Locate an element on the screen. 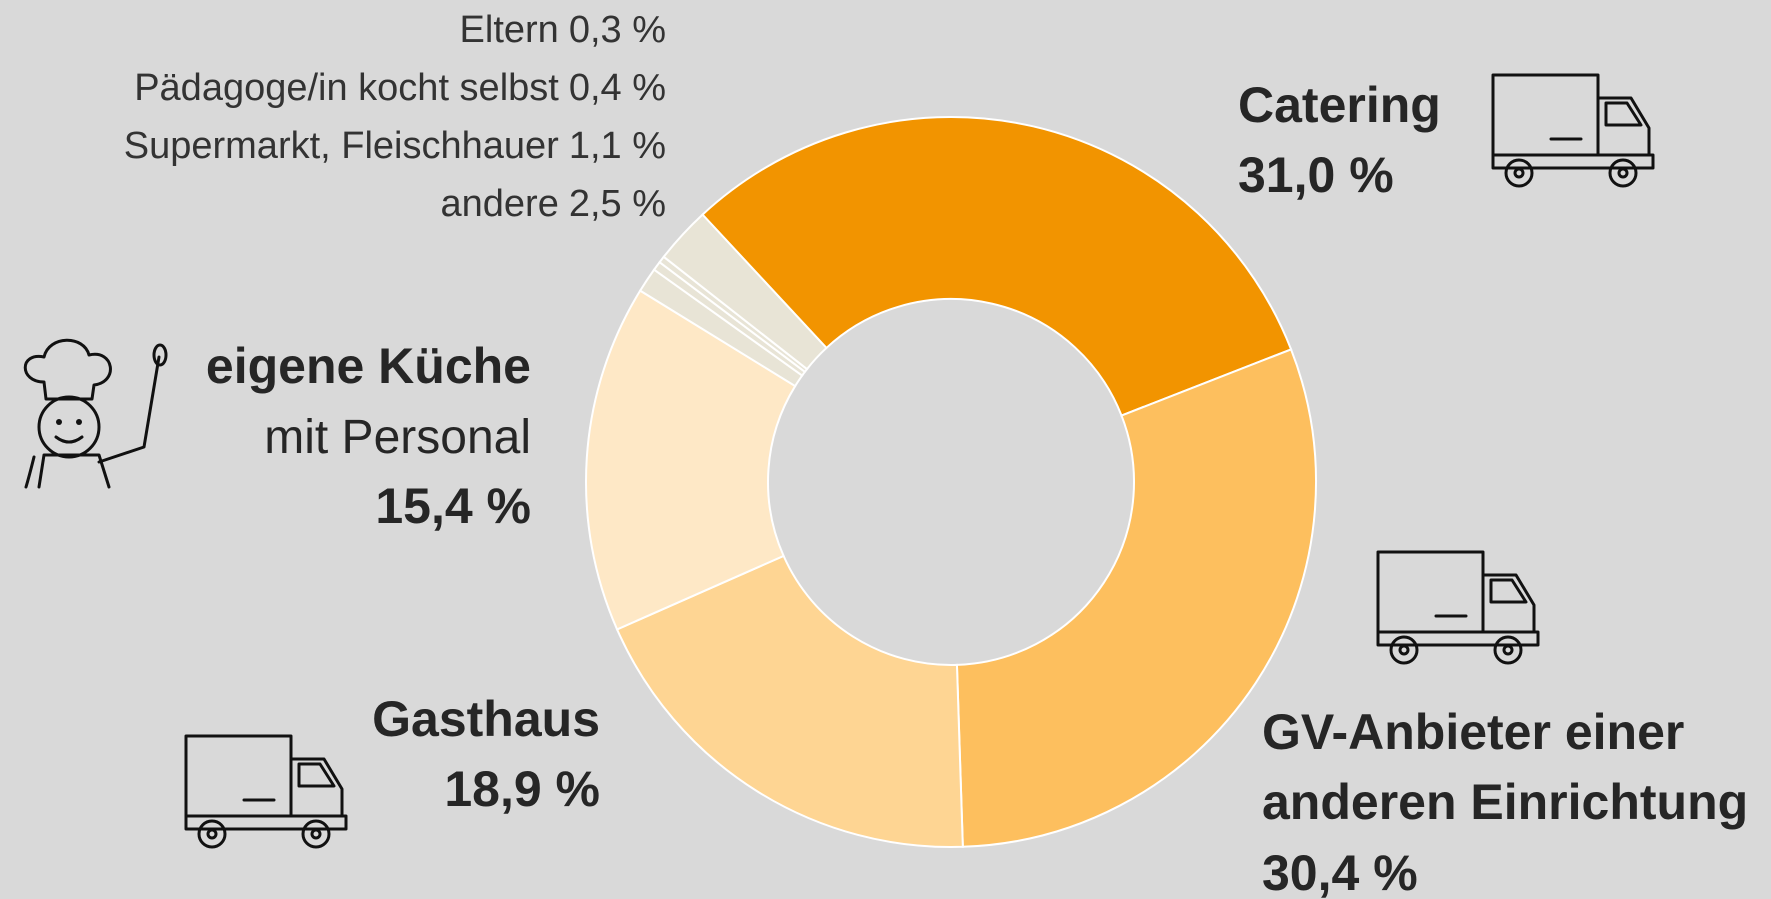 The height and width of the screenshot is (899, 1771). category-label: Catering is located at coordinates (1339, 105).